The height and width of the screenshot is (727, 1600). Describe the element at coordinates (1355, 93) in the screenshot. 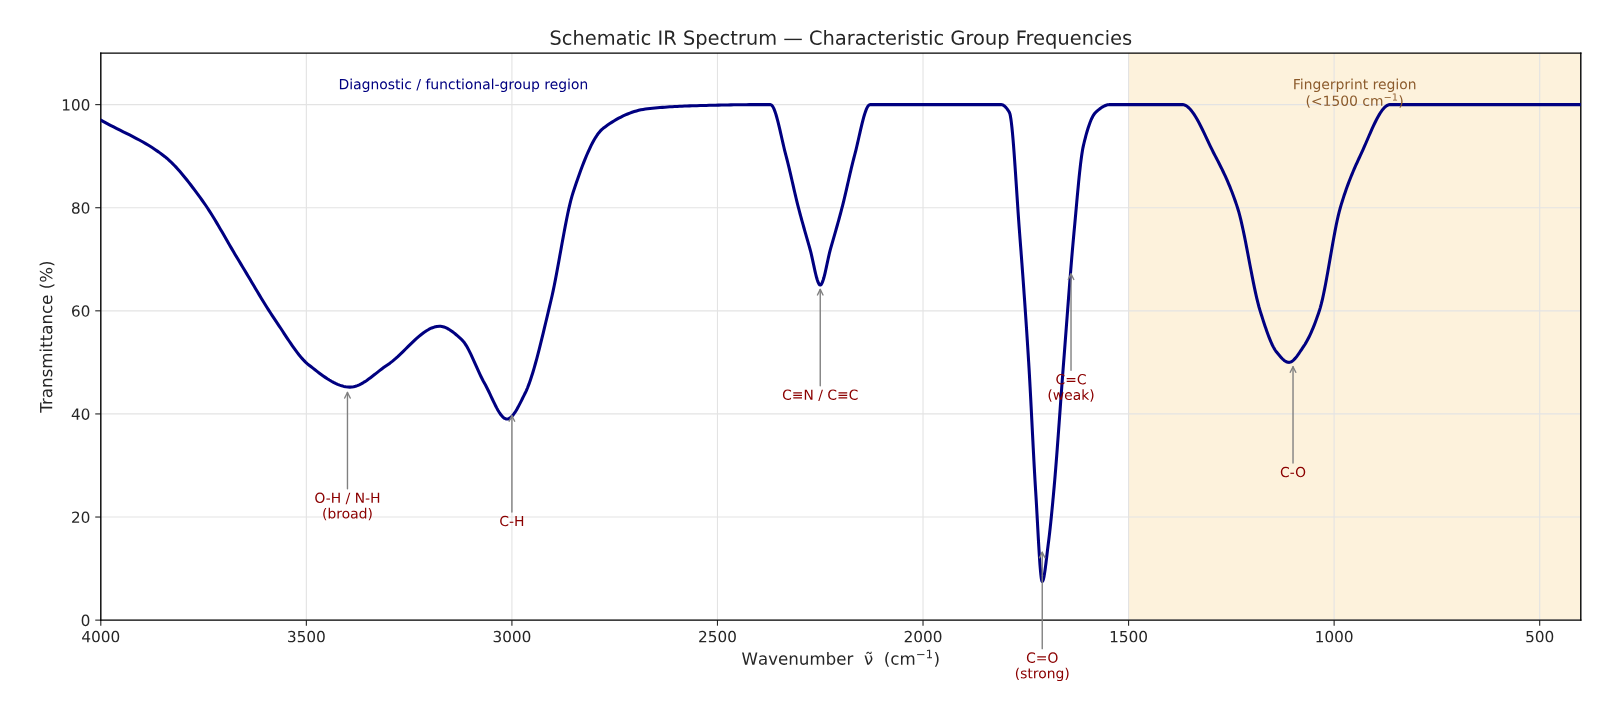

I see `band-label: Fingerprint region (<1500 cm$^{−1}$)` at that location.